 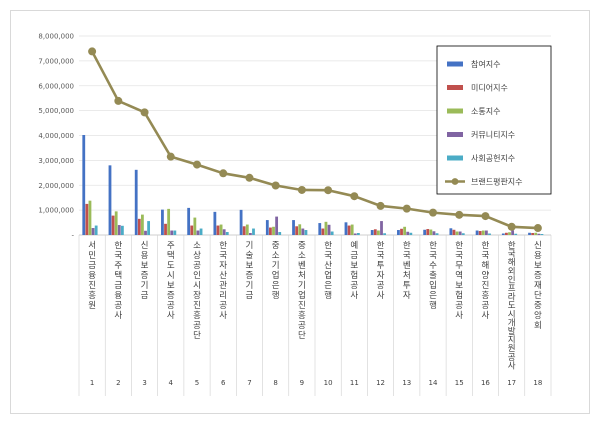 What do you see at coordinates (537, 383) in the screenshot?
I see `rank-label: 18` at bounding box center [537, 383].